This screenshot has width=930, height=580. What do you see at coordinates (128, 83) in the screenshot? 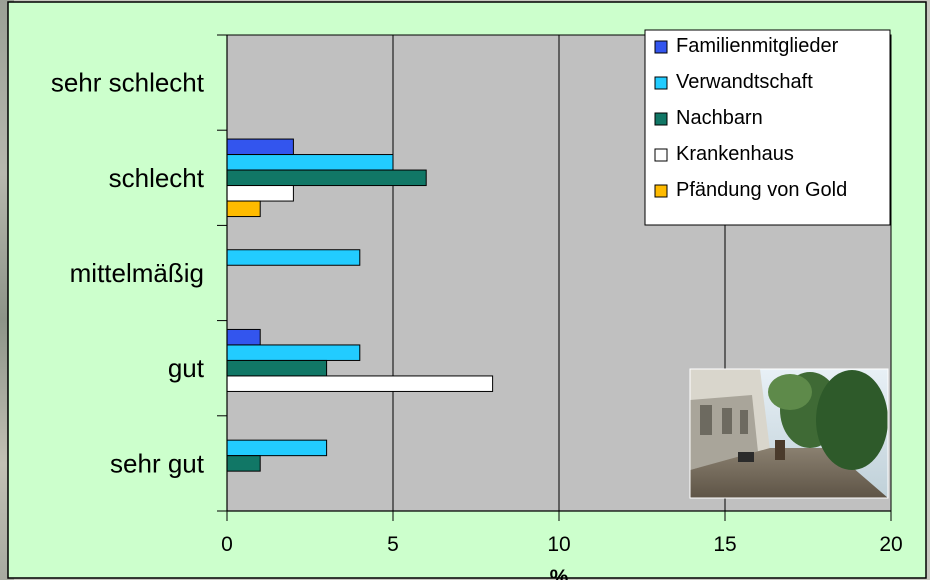
I see `category-label: sehr schlecht` at bounding box center [128, 83].